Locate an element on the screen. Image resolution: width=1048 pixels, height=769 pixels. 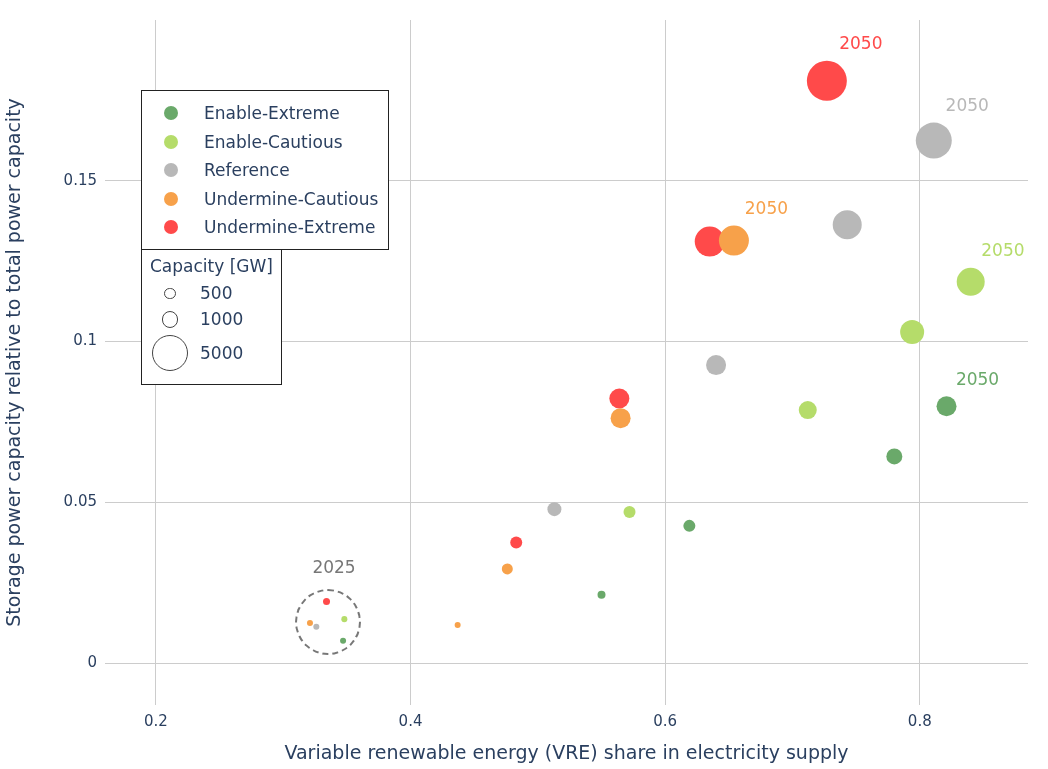
legend-label: Enable-Cautious is located at coordinates (273, 141).